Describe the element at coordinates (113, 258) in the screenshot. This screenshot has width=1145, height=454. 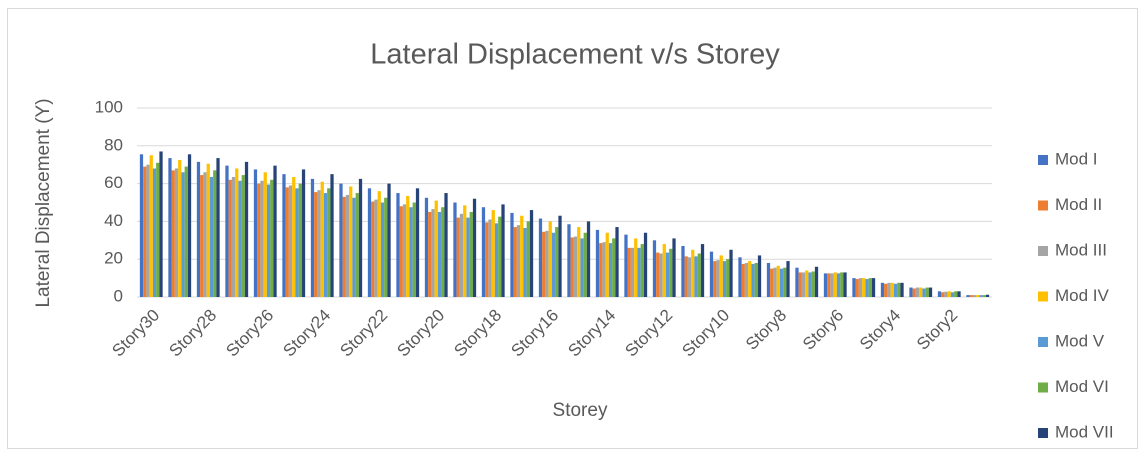
I see `y-tick-label: 20` at that location.